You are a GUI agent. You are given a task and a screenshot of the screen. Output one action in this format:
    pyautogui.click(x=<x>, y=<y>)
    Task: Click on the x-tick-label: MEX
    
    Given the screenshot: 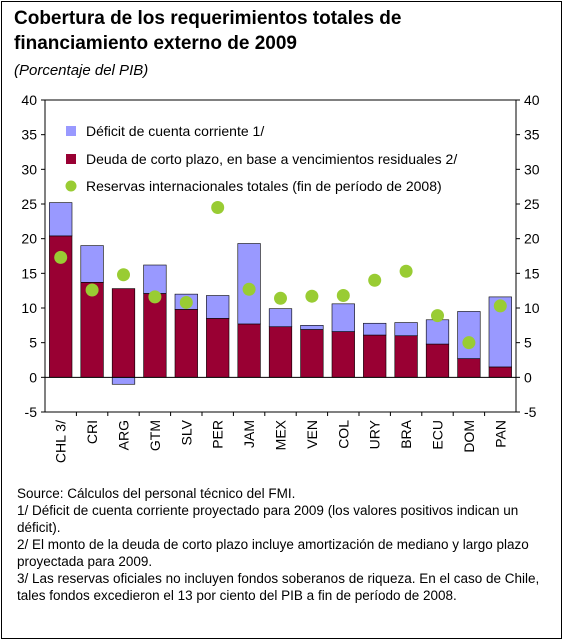 What is the action you would take?
    pyautogui.click(x=281, y=434)
    